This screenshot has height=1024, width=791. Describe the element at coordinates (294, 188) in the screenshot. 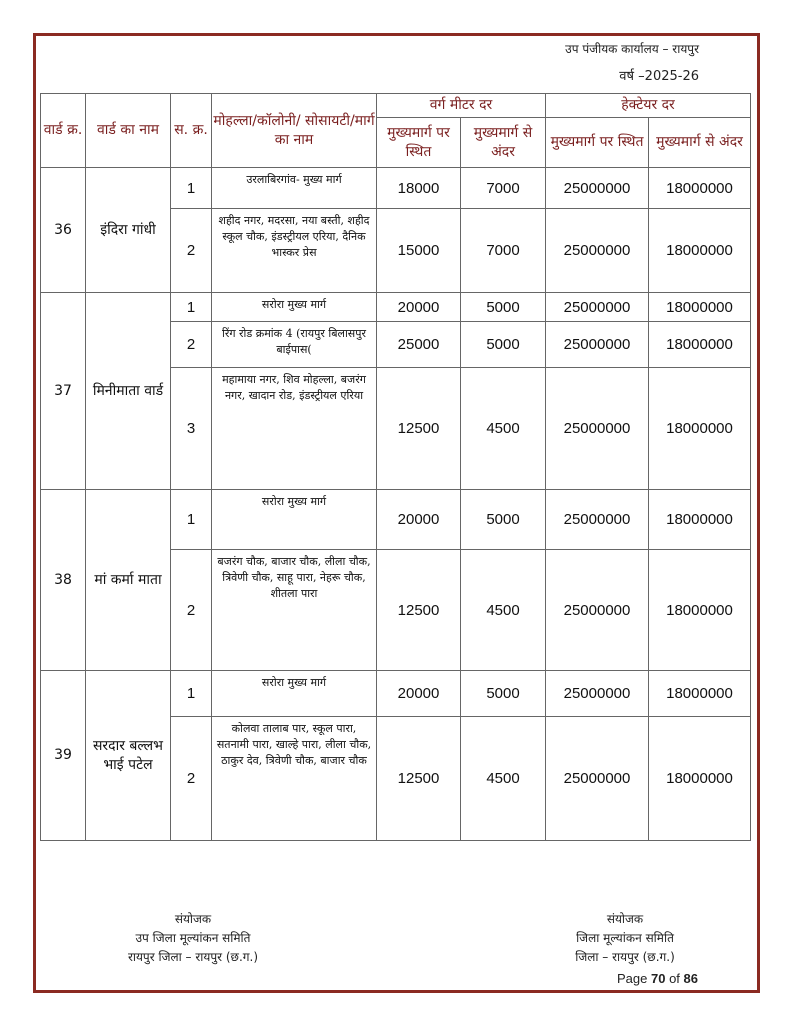

I see `locality-name: उरलाबिरगांव- मुख्य मार्ग` at that location.